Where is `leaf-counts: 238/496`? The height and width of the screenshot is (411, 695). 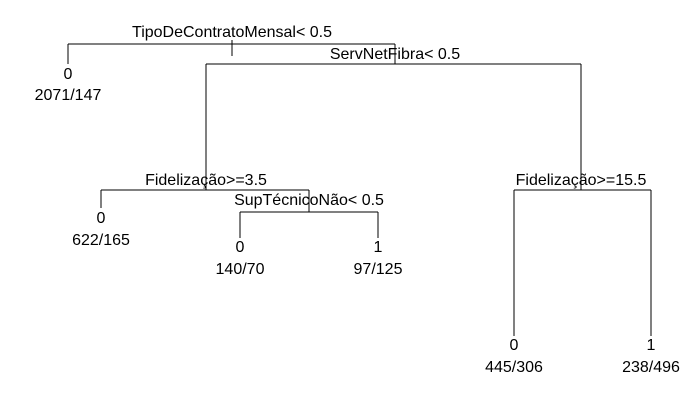
leaf-counts: 238/496 is located at coordinates (651, 367).